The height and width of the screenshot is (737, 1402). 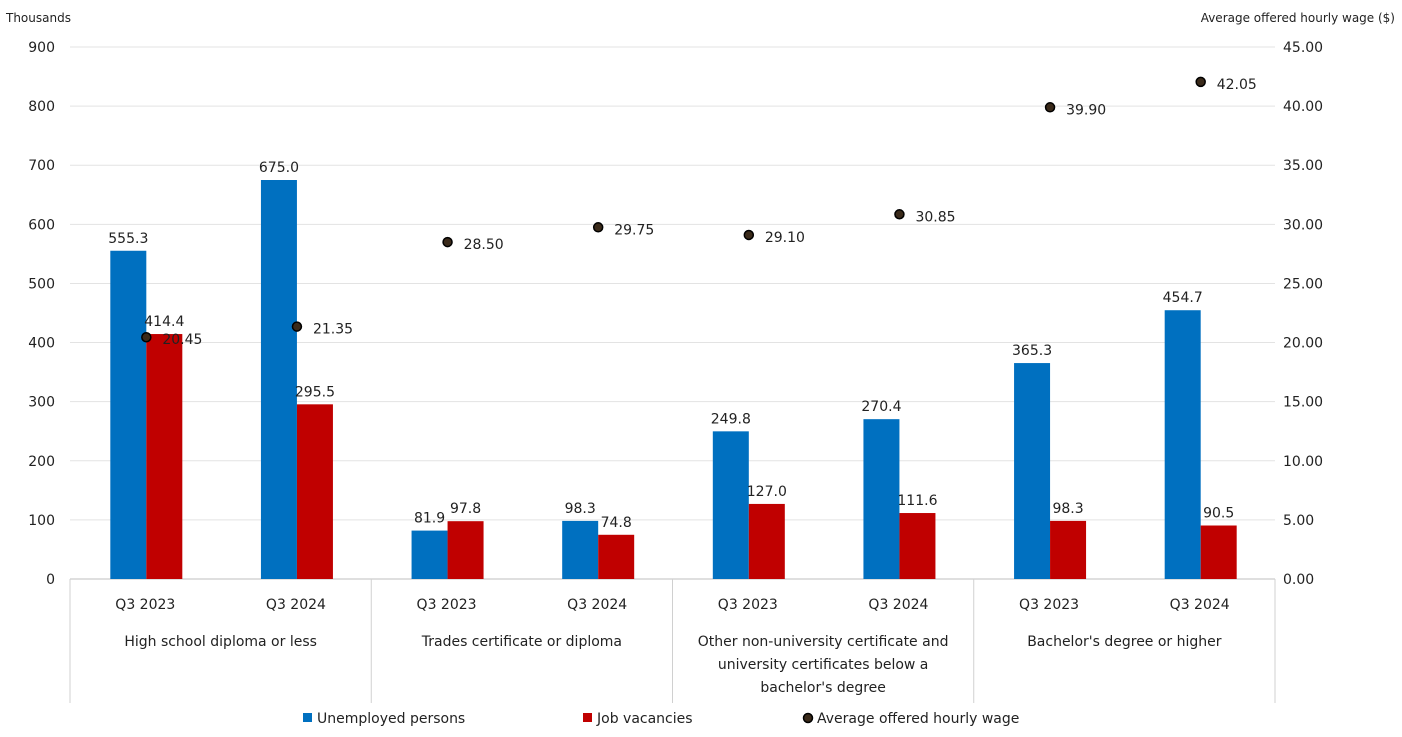 What do you see at coordinates (315, 392) in the screenshot?
I see `data-label: 295.5` at bounding box center [315, 392].